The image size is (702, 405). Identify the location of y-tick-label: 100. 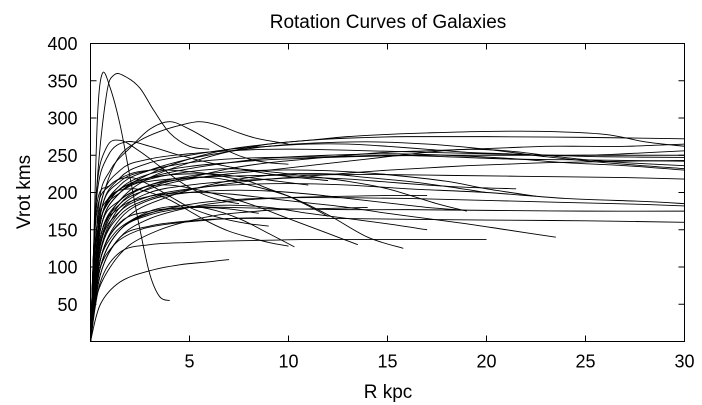
(62, 268).